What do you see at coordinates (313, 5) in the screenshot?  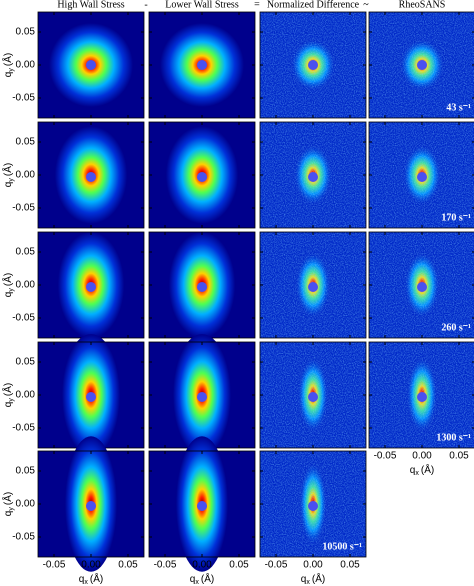 I see `column-header: Normalized Difference` at bounding box center [313, 5].